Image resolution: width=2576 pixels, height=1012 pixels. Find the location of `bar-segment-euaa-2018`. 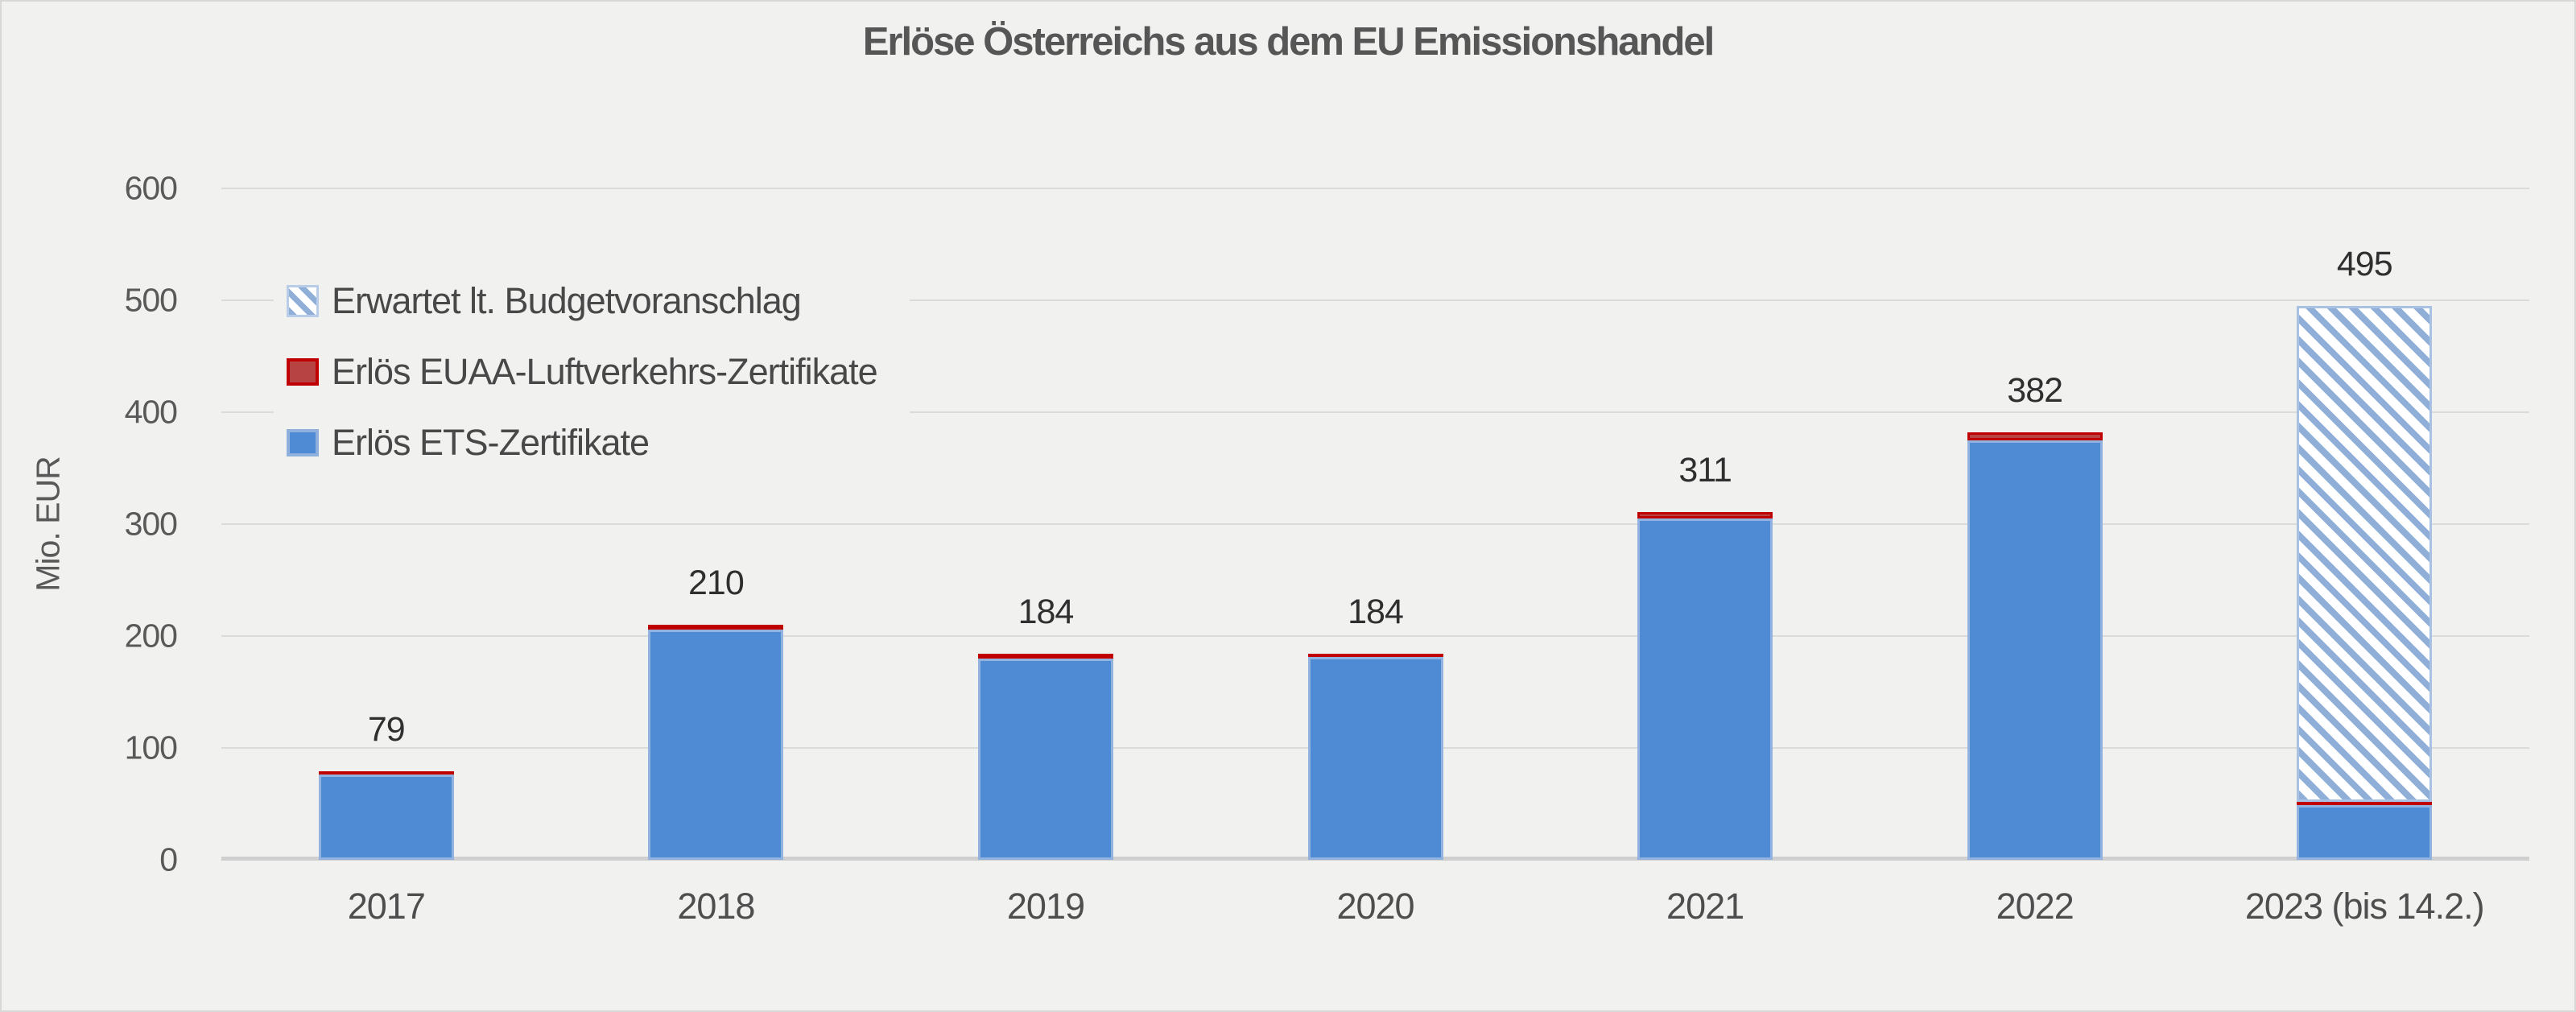

bar-segment-euaa-2018 is located at coordinates (716, 627).